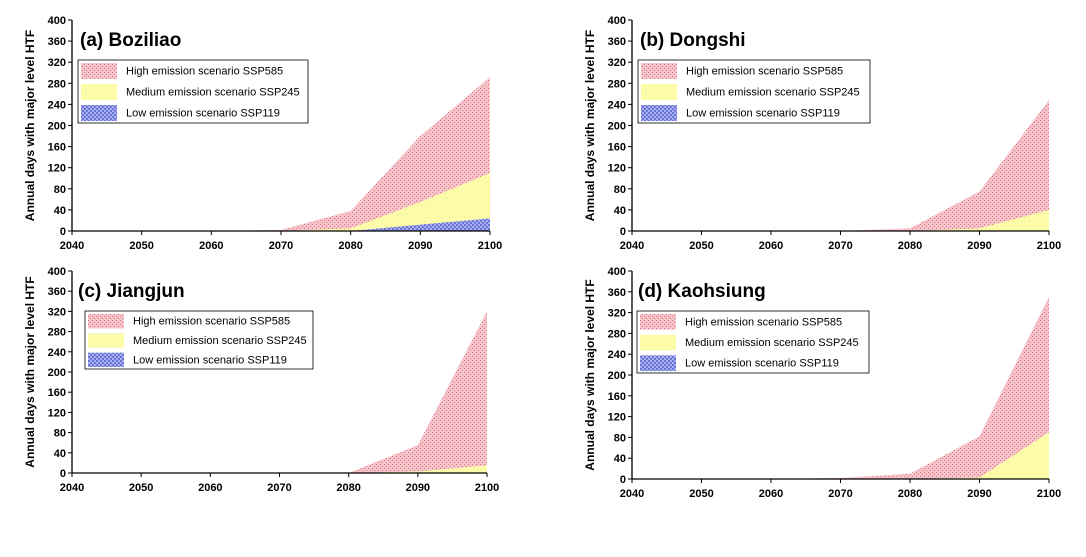  Describe the element at coordinates (130, 40) in the screenshot. I see `panel-title: (a) Boziliao` at that location.